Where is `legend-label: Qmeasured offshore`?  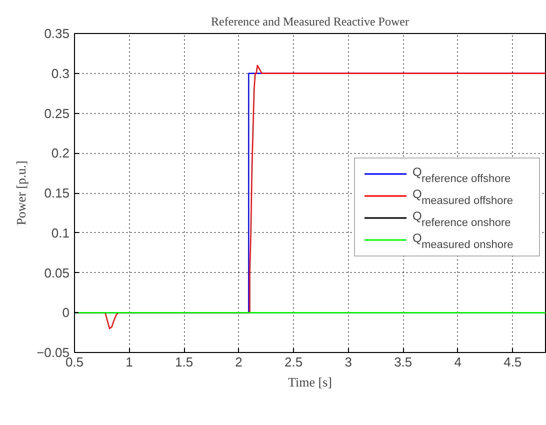
legend-label: Qmeasured offshore is located at coordinates (463, 197).